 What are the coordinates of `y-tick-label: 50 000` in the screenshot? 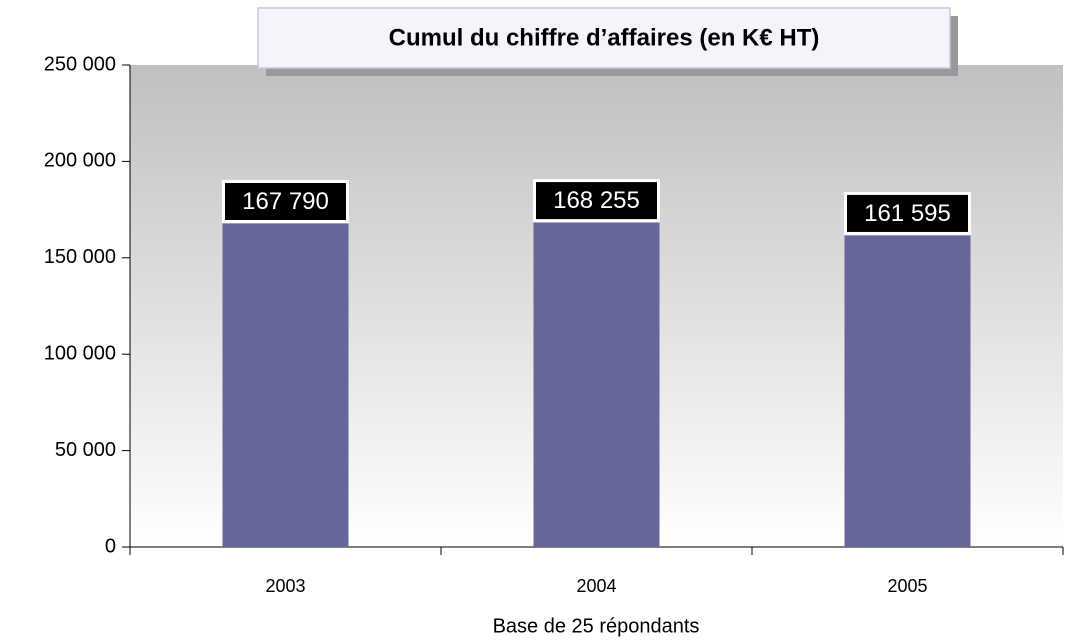 It's located at (85, 450).